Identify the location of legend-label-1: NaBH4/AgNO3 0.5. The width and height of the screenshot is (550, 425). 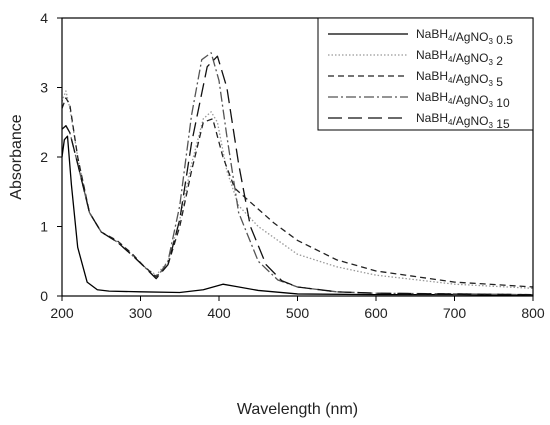
(464, 37).